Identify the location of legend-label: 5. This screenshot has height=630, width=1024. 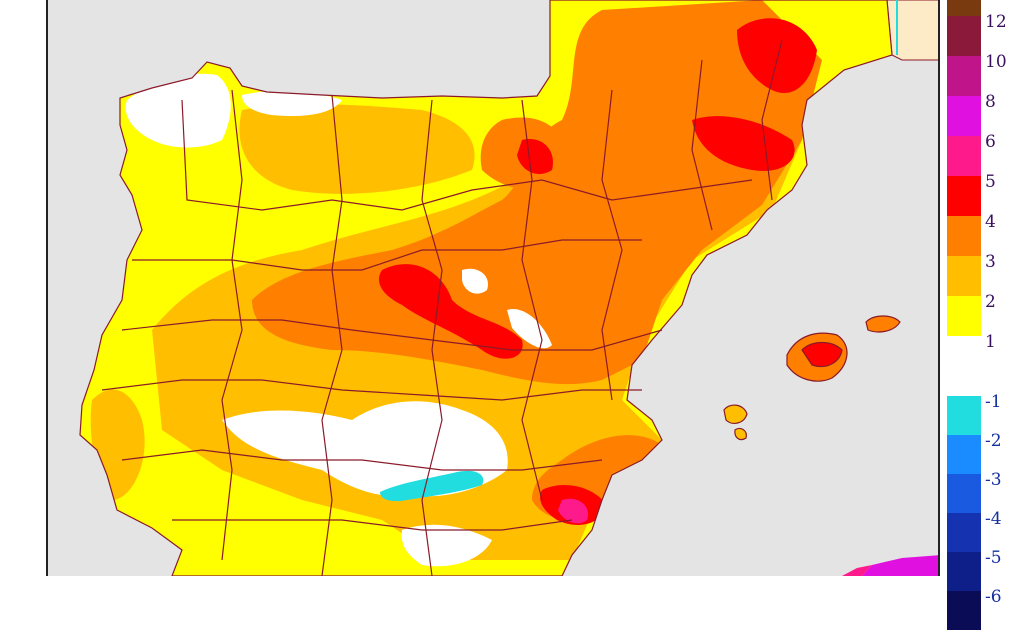
(990, 182).